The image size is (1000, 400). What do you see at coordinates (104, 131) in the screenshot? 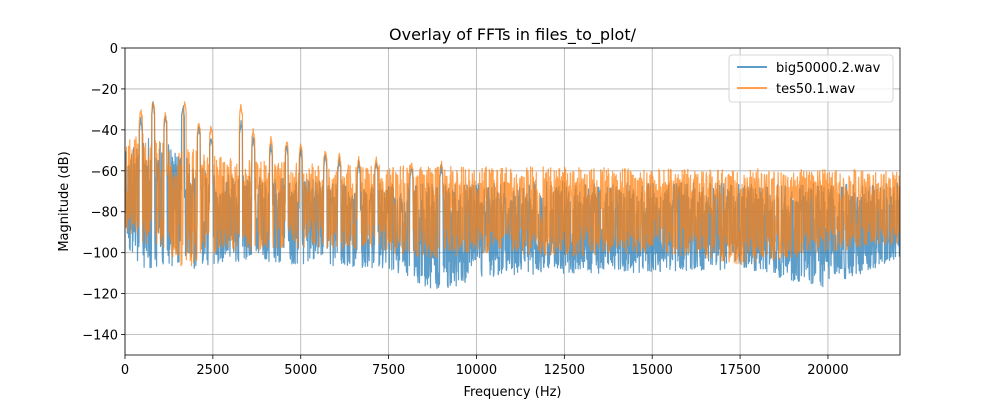
I see `y-tick-label: −40` at bounding box center [104, 131].